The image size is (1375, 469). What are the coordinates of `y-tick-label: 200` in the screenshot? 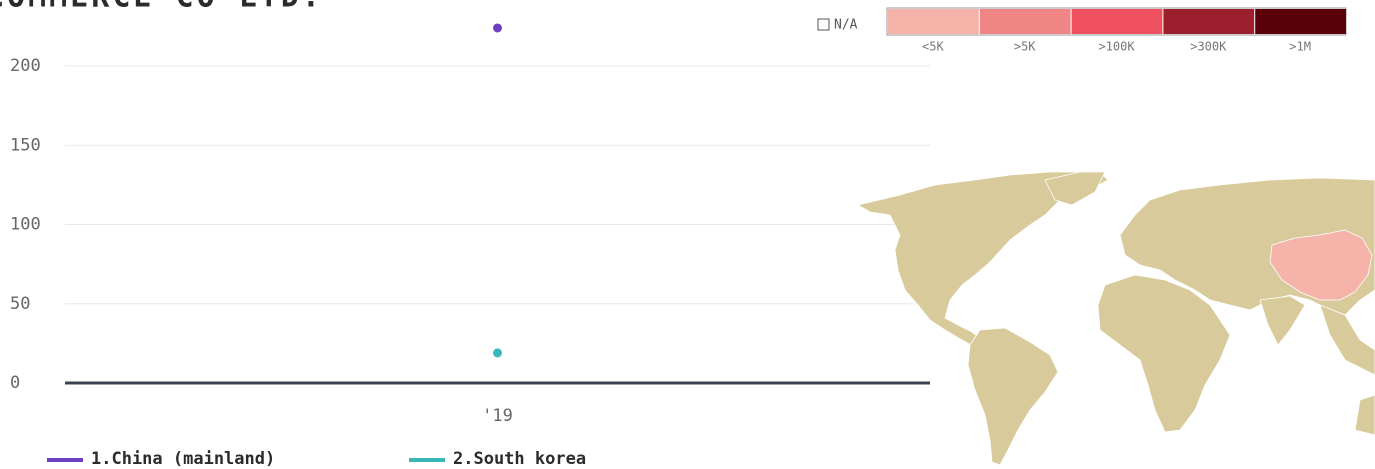 It's located at (25, 66).